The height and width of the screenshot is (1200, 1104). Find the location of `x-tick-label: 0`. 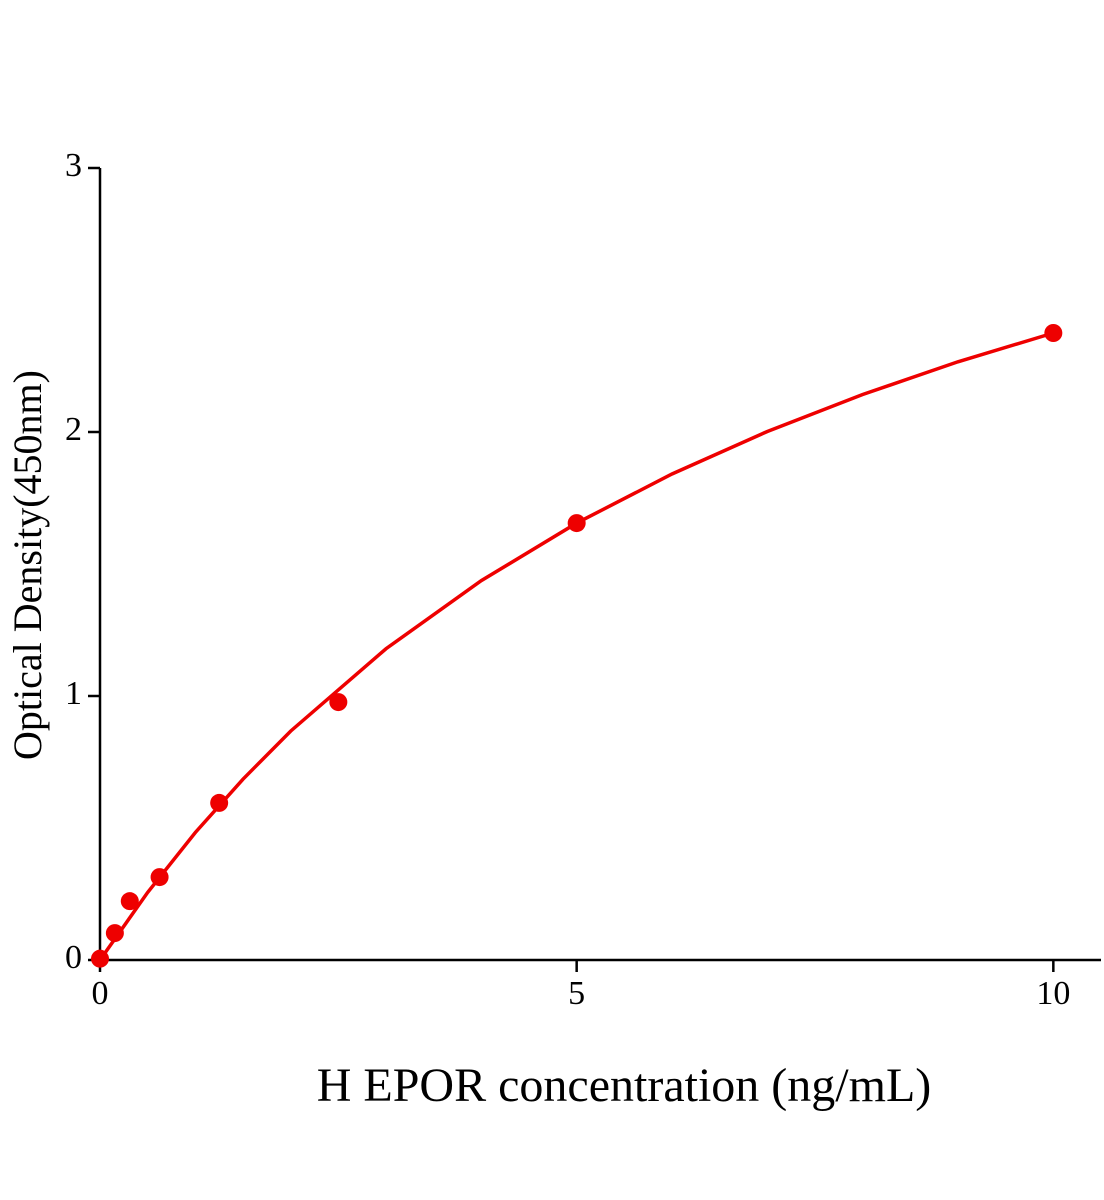

x-tick-label: 0 is located at coordinates (100, 993).